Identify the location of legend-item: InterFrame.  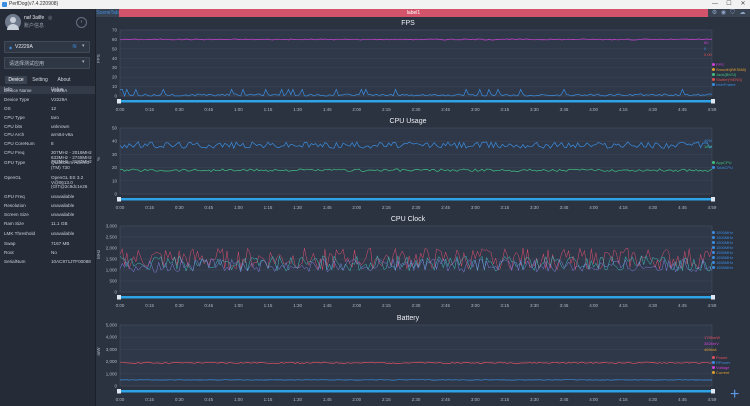
(724, 84).